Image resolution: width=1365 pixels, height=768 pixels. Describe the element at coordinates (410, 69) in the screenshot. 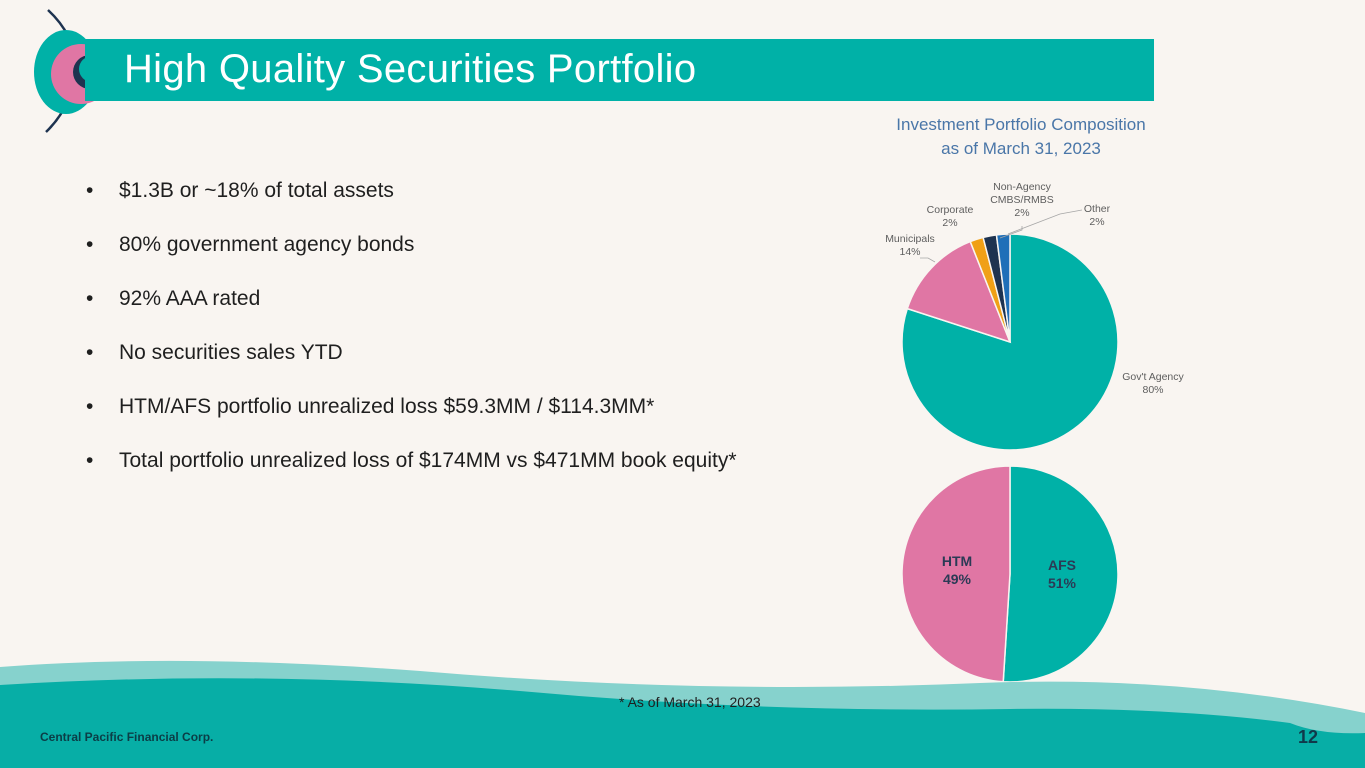

I see `page-title: High Quality Securities Portfolio` at that location.